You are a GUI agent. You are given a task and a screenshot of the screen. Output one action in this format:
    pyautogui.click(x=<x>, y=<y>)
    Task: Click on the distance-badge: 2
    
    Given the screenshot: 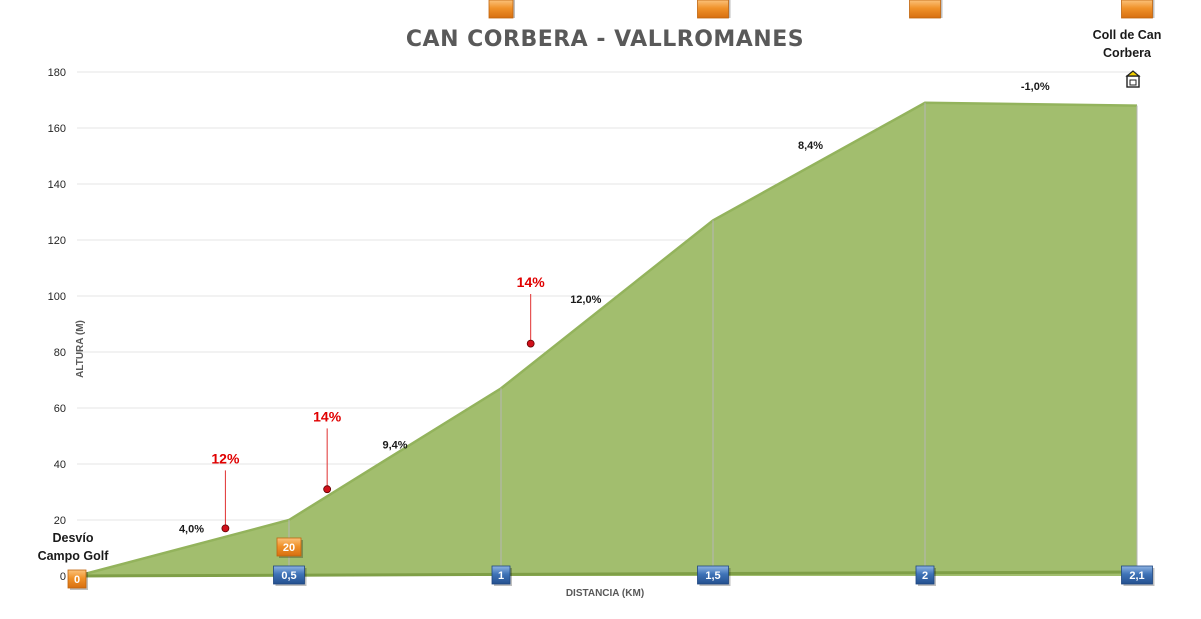 What is the action you would take?
    pyautogui.click(x=925, y=575)
    